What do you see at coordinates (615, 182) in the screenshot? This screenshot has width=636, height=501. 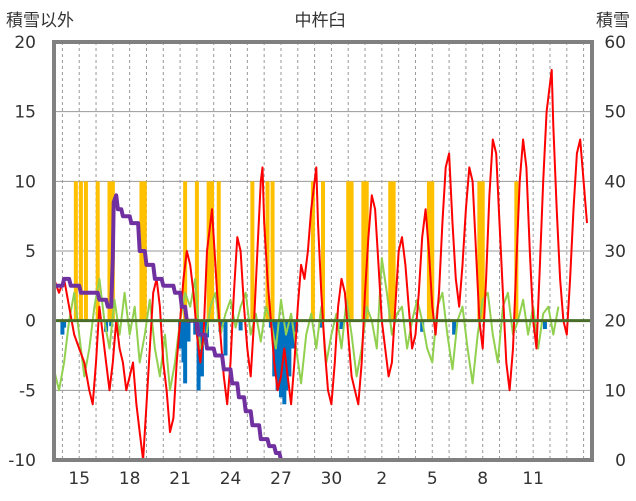 I see `right-tick-label: 40` at bounding box center [615, 182].